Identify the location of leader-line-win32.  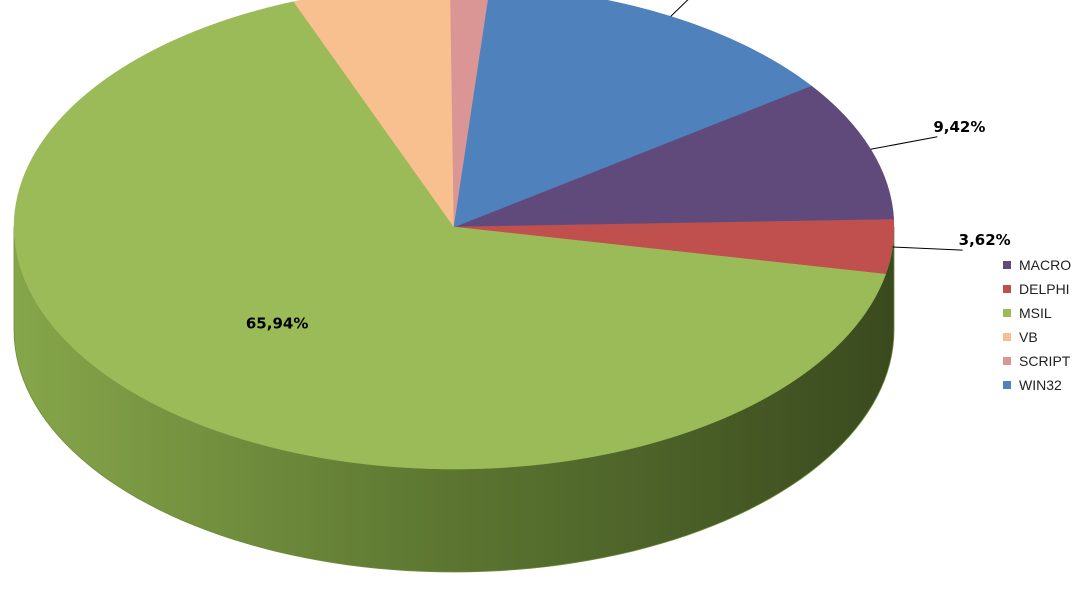
(679, 8).